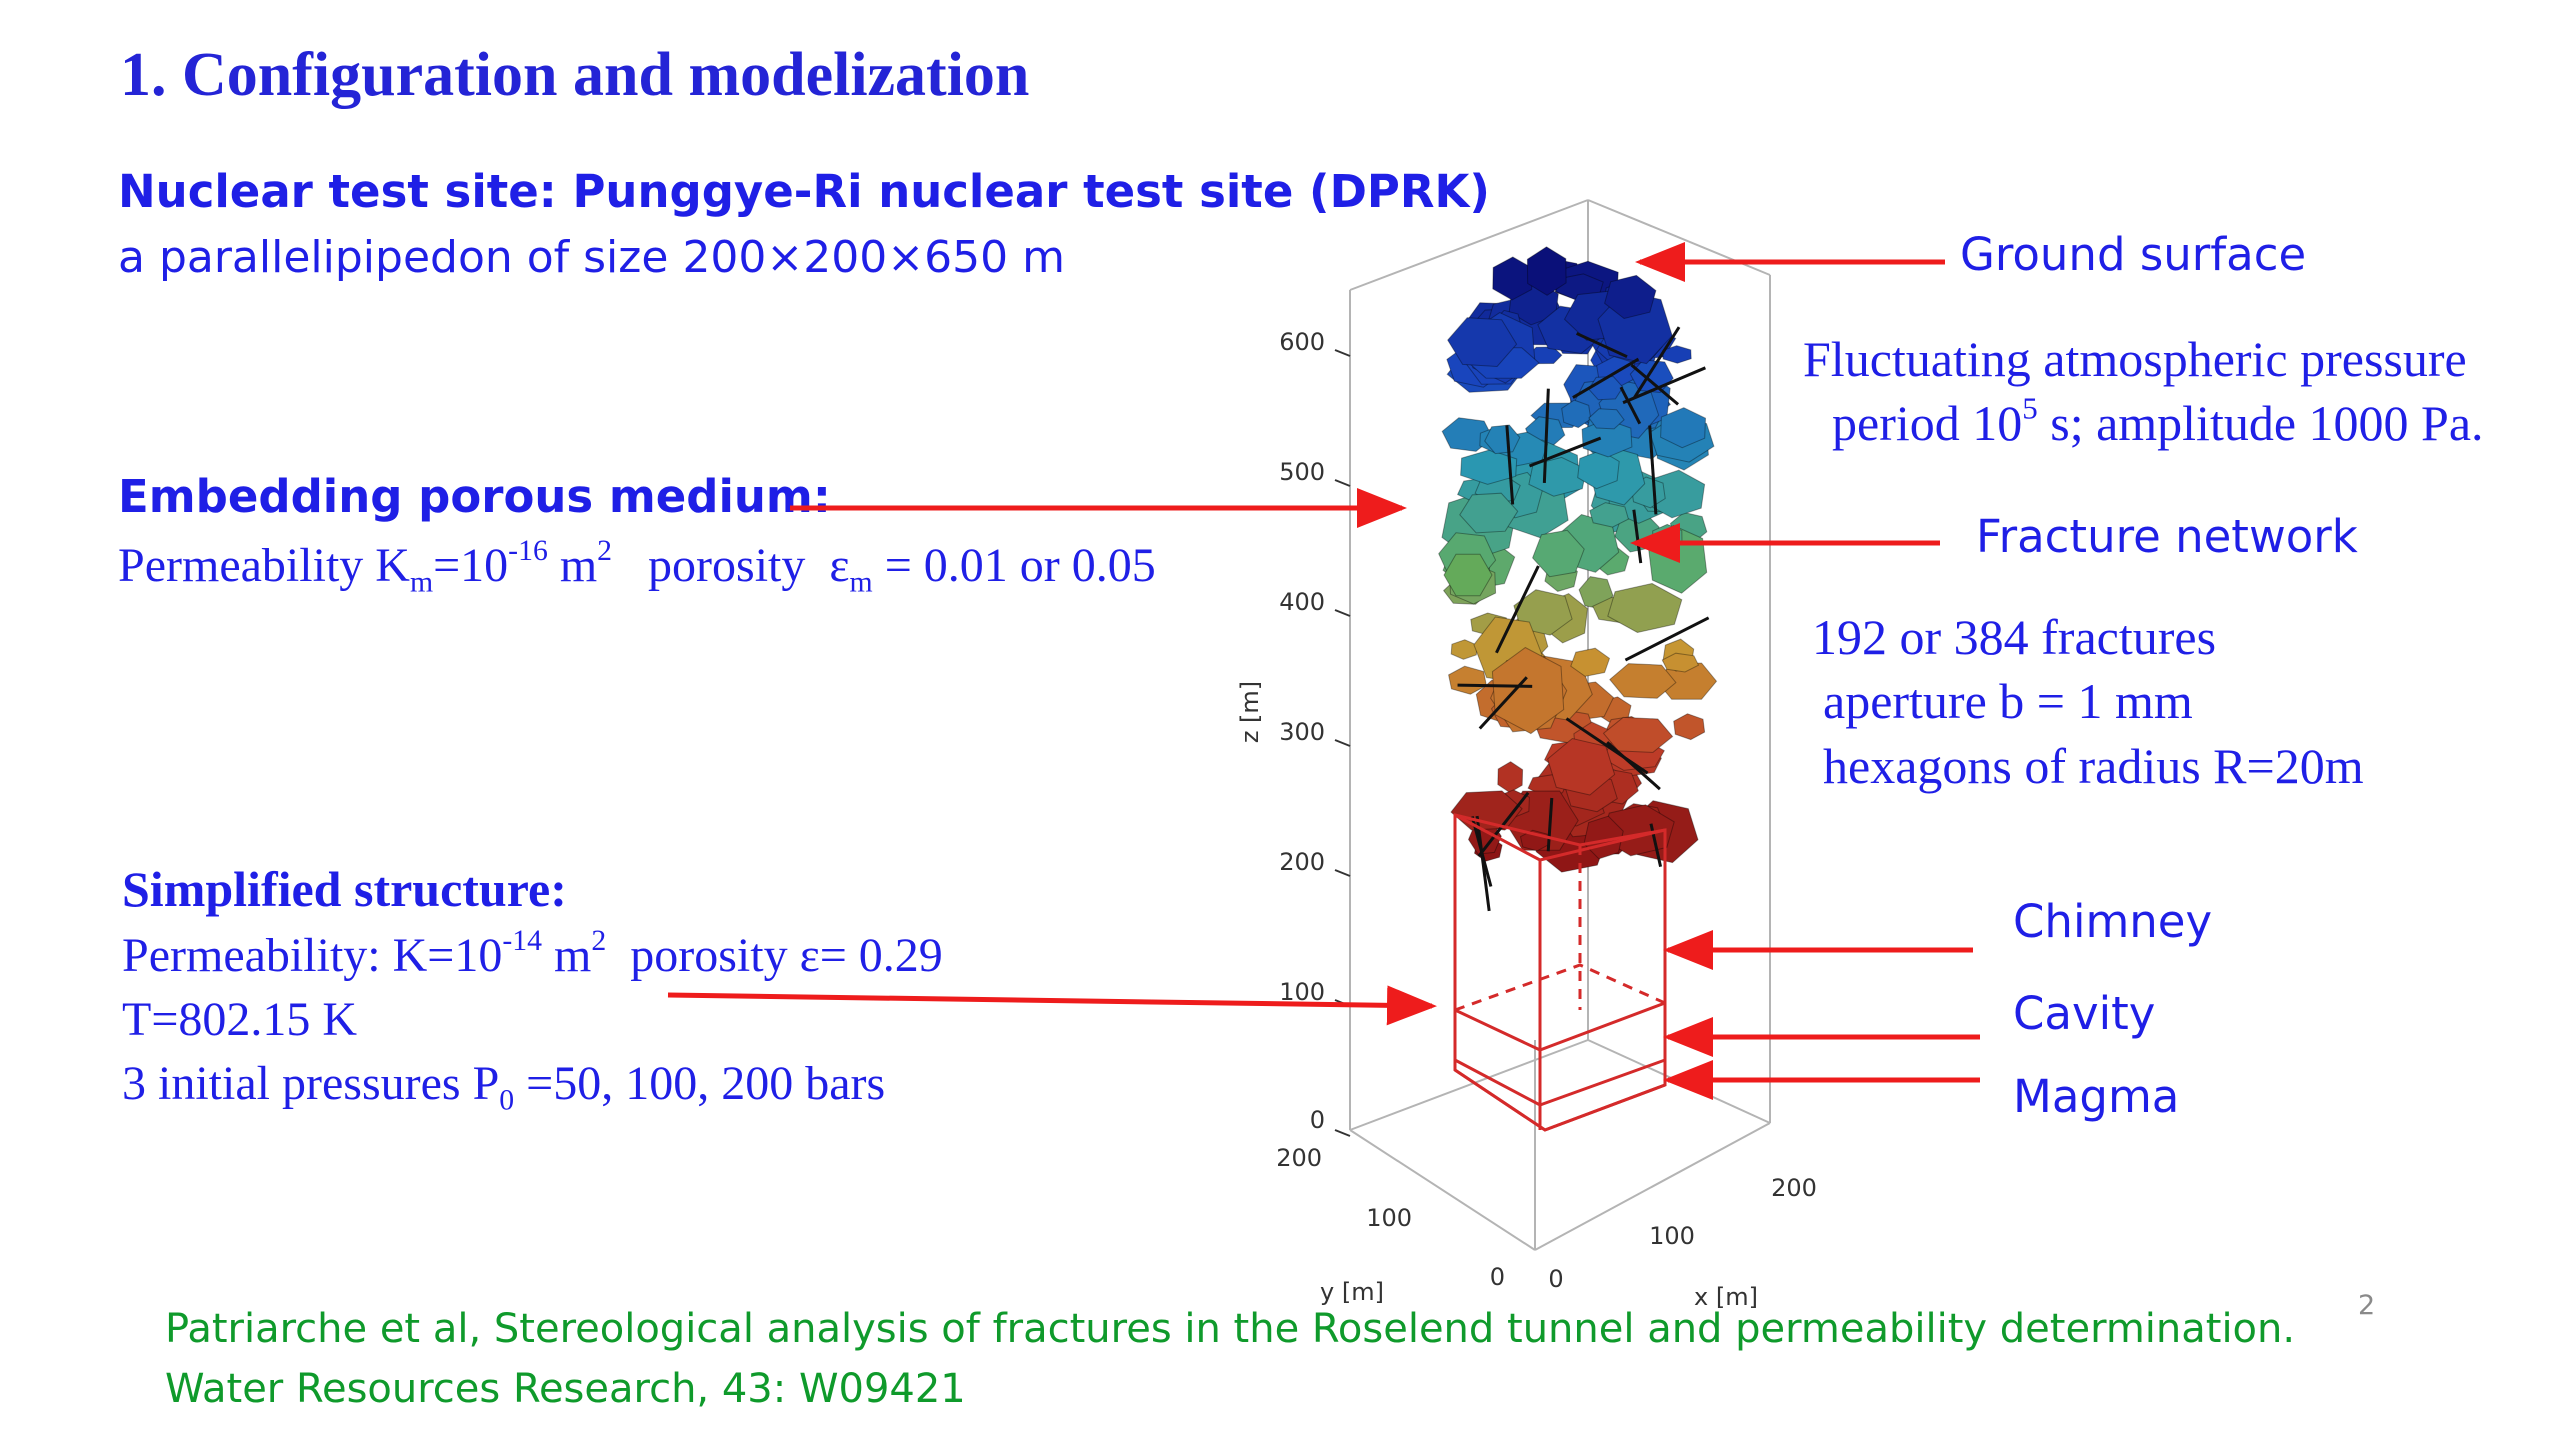 This screenshot has height=1440, width=2560. Describe the element at coordinates (1560, 972) in the screenshot. I see `chimney-structure` at that location.